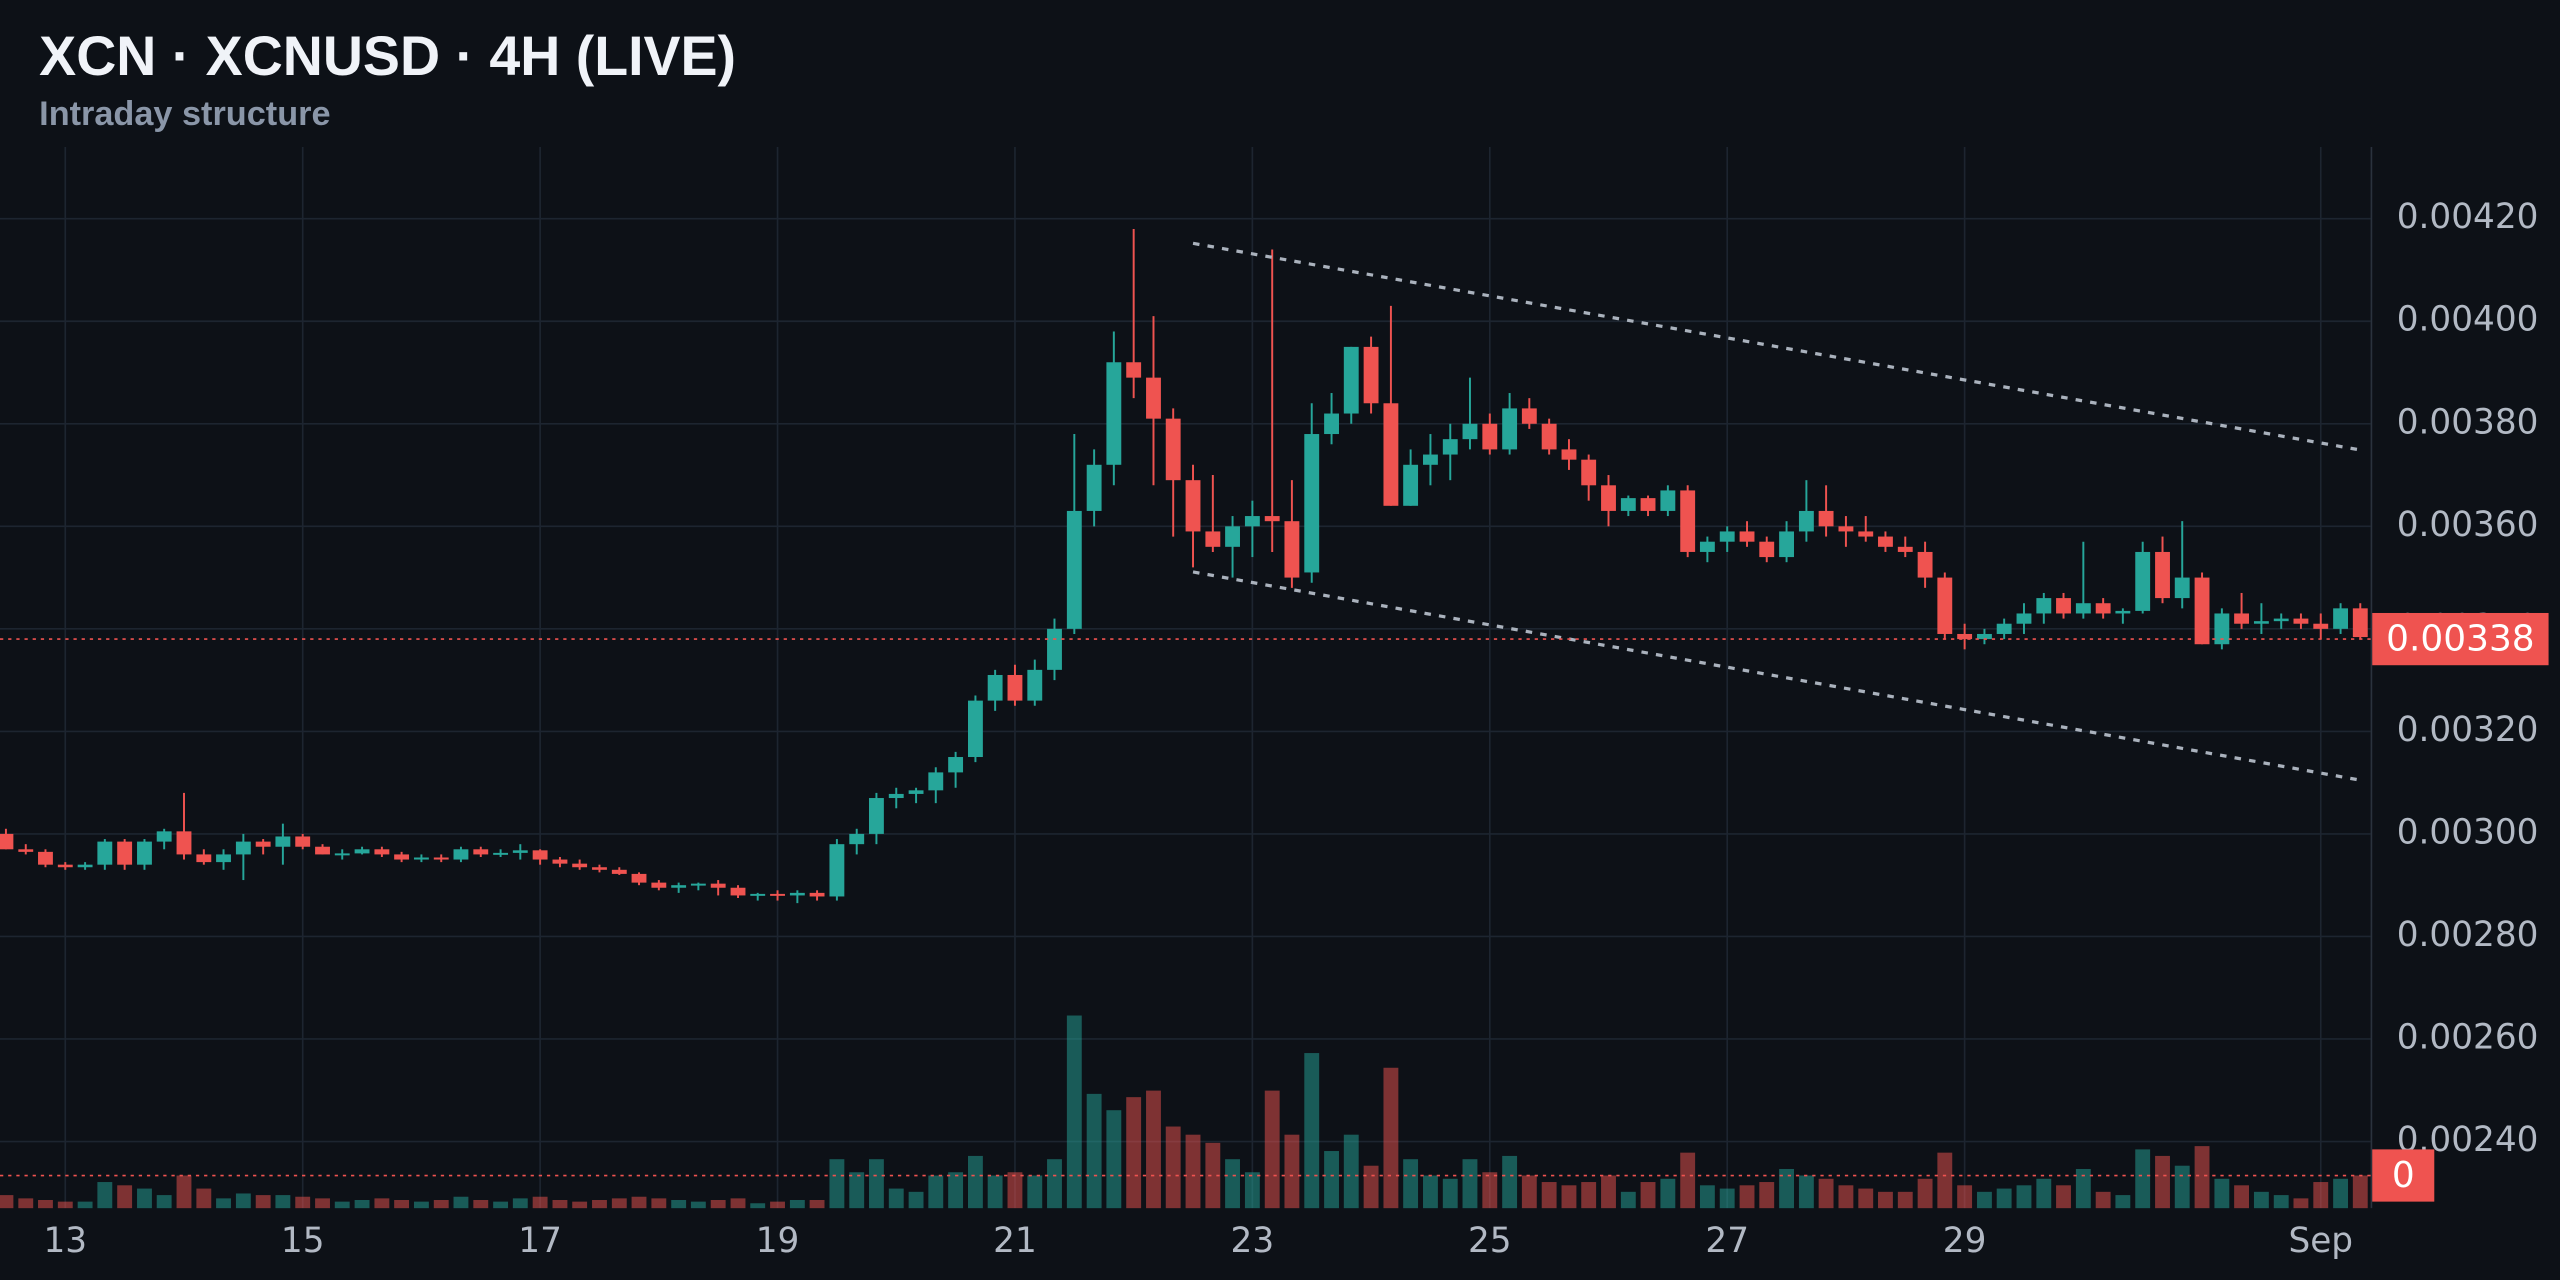 The height and width of the screenshot is (1280, 2560). I want to click on volume-label-box, so click(2403, 1175).